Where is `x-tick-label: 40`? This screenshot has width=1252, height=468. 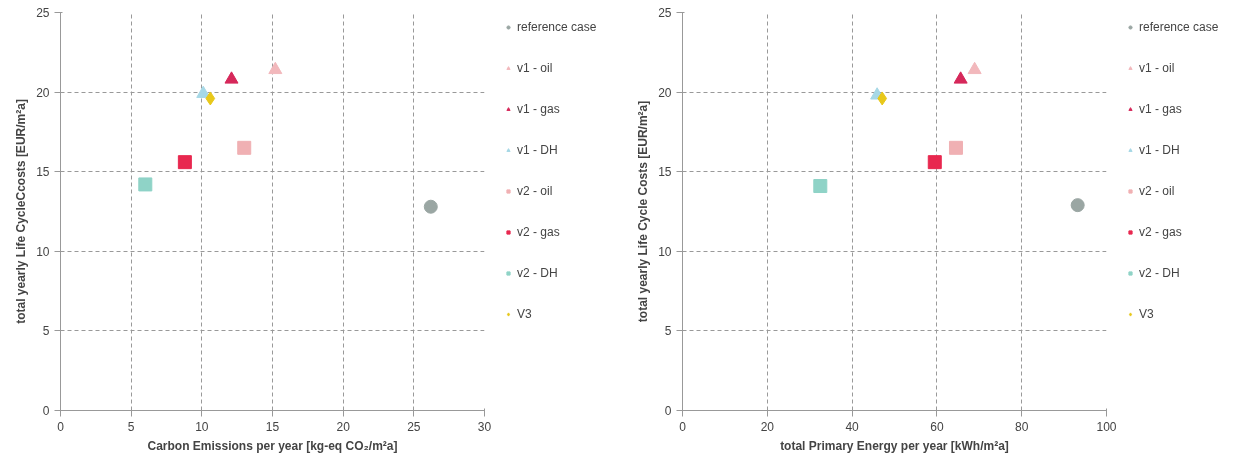 x-tick-label: 40 is located at coordinates (852, 426).